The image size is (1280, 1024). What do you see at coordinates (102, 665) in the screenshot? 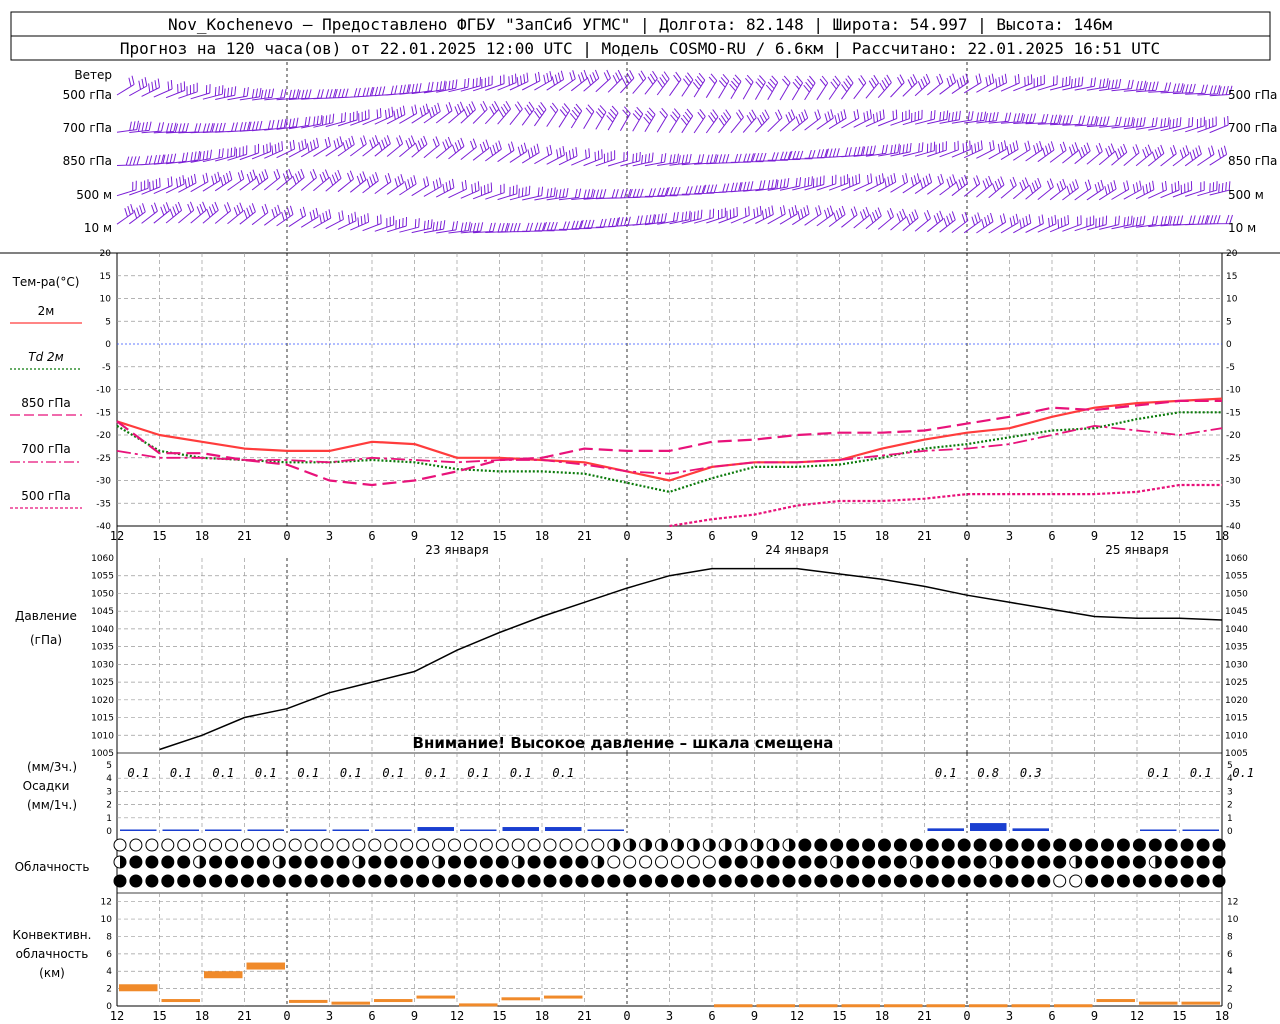
I see `pres-tick-left: 1030` at bounding box center [102, 665].